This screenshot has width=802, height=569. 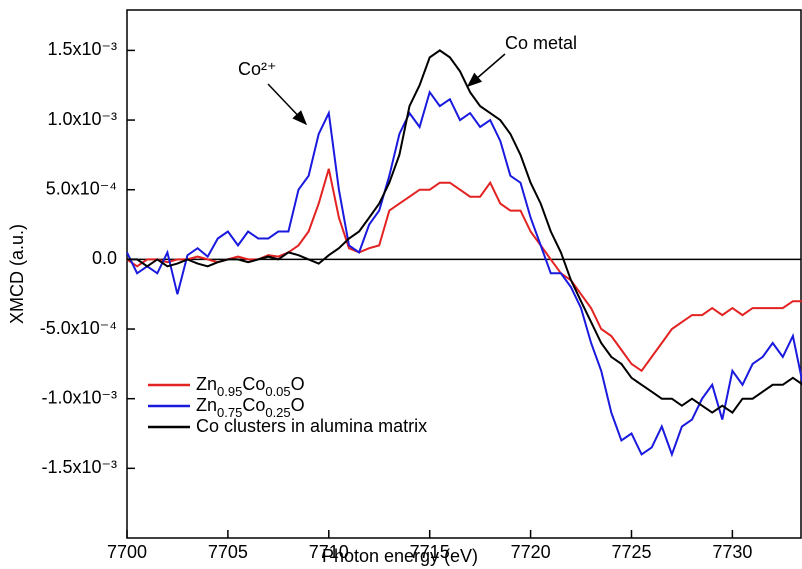 What do you see at coordinates (430, 552) in the screenshot?
I see `x-tick-label: 7715` at bounding box center [430, 552].